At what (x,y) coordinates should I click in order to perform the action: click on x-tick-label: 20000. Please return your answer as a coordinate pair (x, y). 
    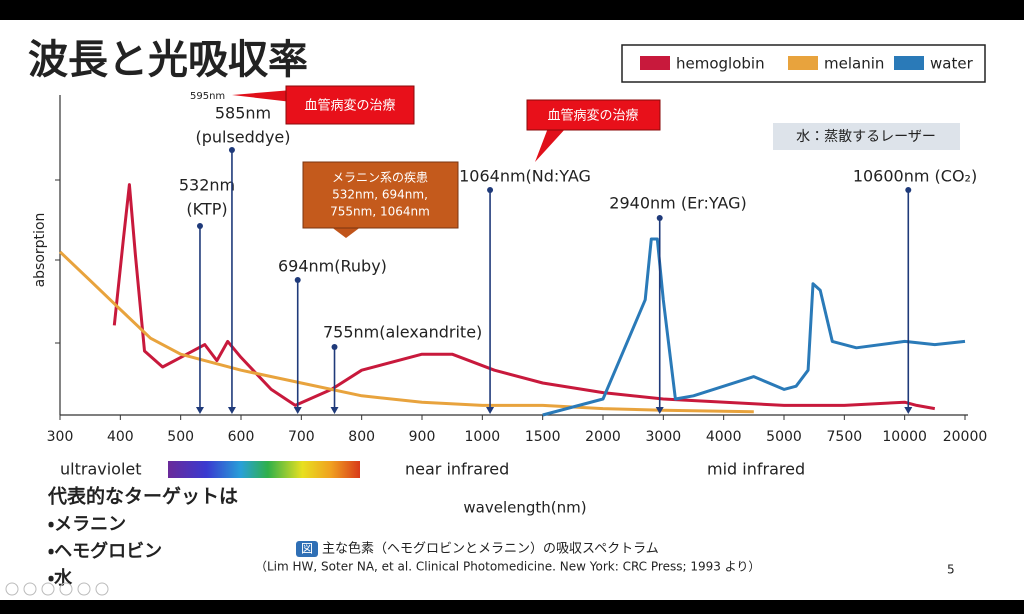
    Looking at the image, I should click on (965, 437).